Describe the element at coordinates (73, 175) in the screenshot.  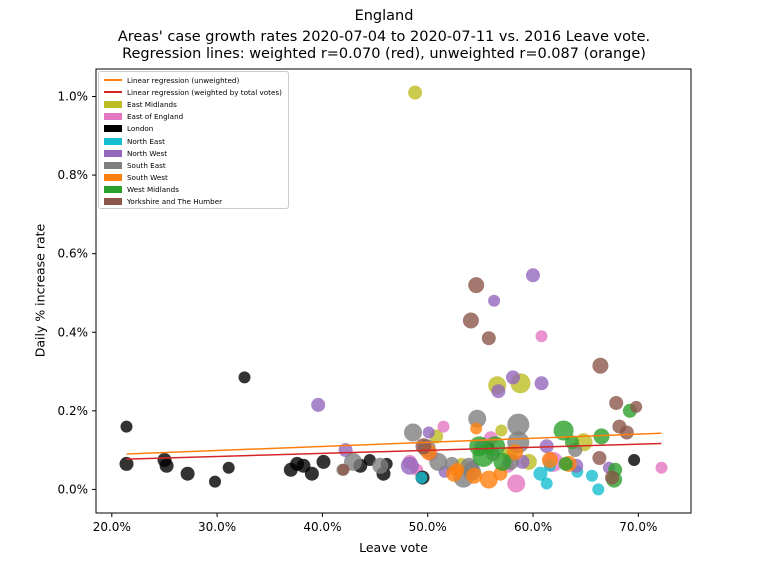
I see `y-tick-label: 0.8%` at that location.